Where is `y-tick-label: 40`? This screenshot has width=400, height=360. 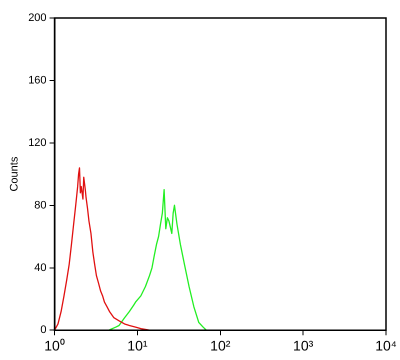
y-tick-label: 40 is located at coordinates (40, 268).